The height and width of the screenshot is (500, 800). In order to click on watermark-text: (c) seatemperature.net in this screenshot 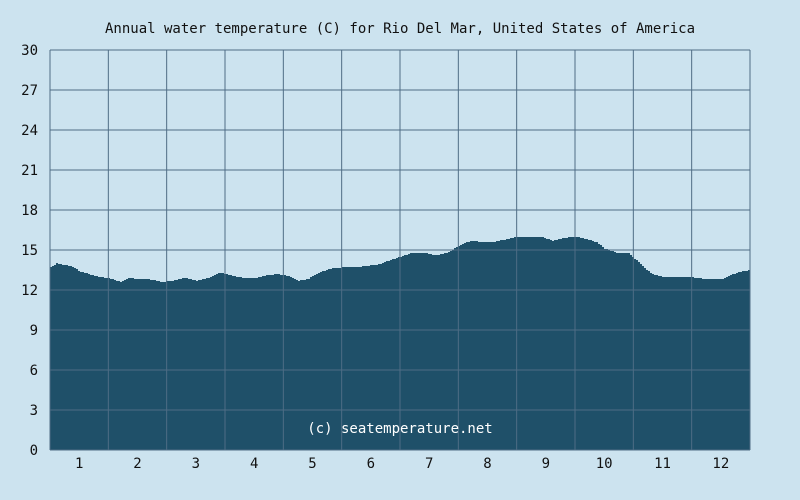, I will do `click(399, 429)`.